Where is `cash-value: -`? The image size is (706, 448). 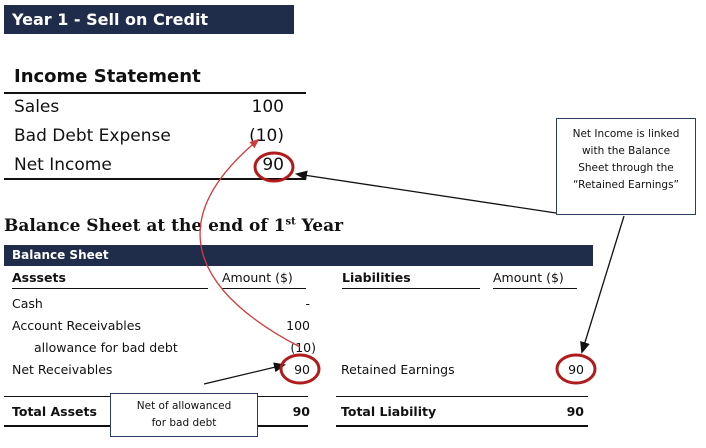 cash-value: - is located at coordinates (307, 303).